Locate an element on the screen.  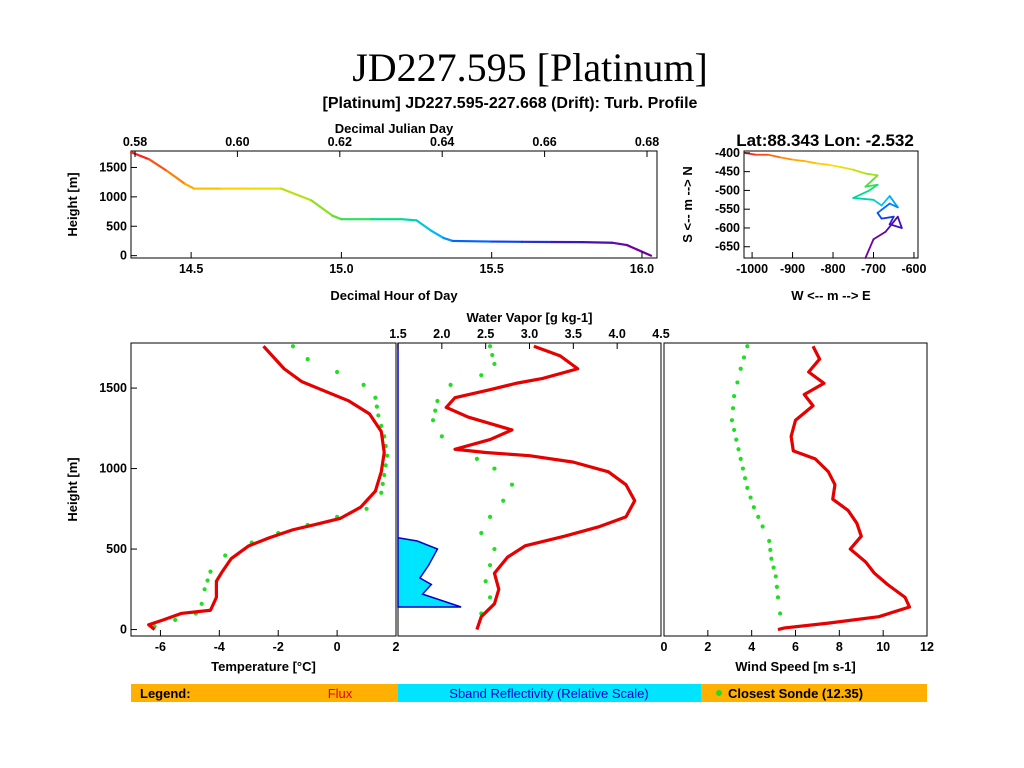
legend-sonde-marker is located at coordinates (719, 693).